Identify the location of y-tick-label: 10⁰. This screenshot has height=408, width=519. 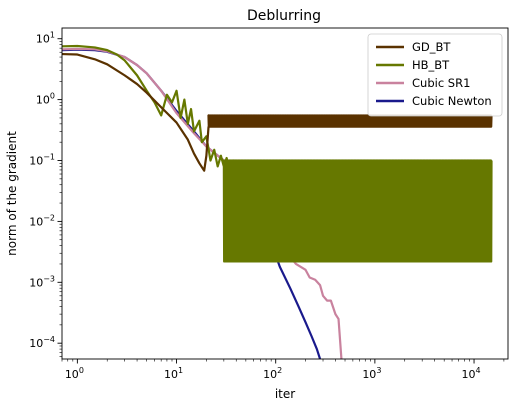
(45, 99).